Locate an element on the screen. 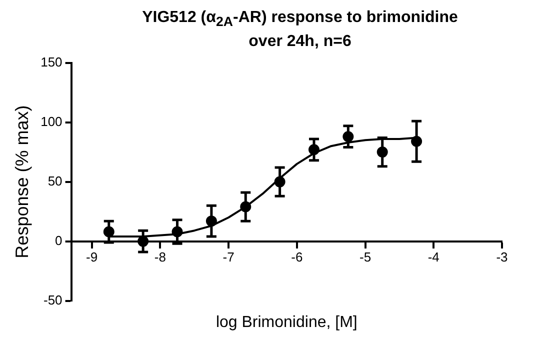 The width and height of the screenshot is (540, 344). y-tick-label: 150 is located at coordinates (51, 62).